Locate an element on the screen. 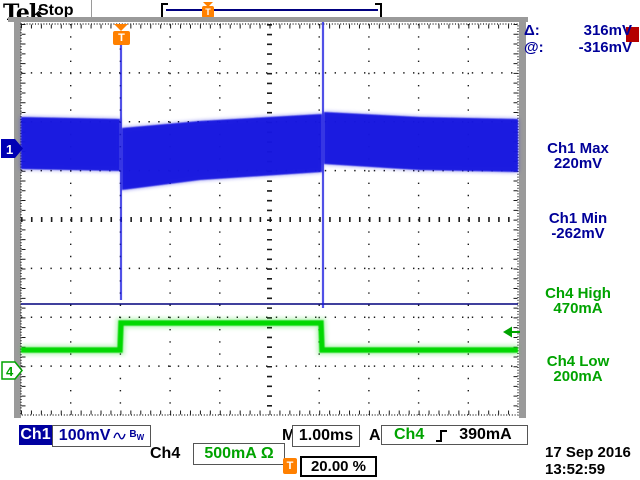 The height and width of the screenshot is (480, 640). measurement-ch4-low: Ch4 Low 200mA is located at coordinates (578, 369).